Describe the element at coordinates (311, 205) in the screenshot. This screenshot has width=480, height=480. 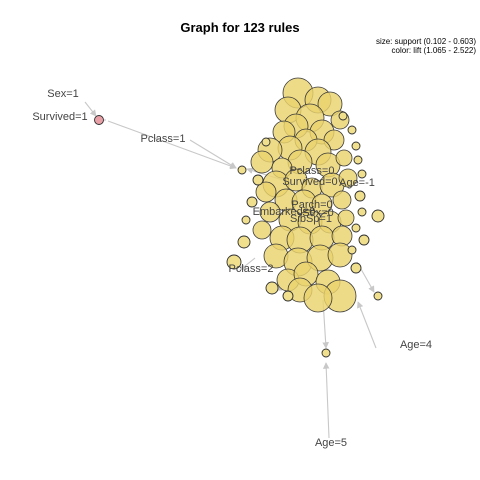
I see `item-label: Parch=0` at that location.